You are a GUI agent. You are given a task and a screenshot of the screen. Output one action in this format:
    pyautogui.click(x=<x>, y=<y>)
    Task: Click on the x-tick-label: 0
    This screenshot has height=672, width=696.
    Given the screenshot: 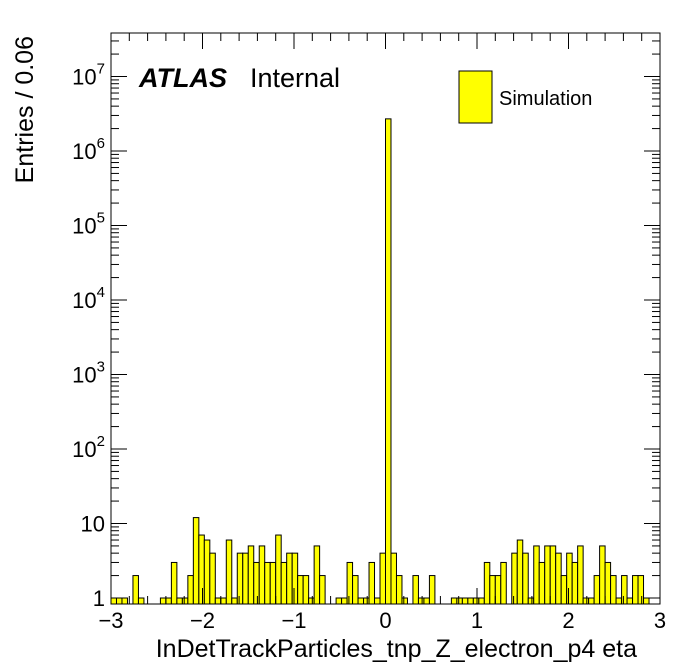 What is the action you would take?
    pyautogui.click(x=385, y=620)
    